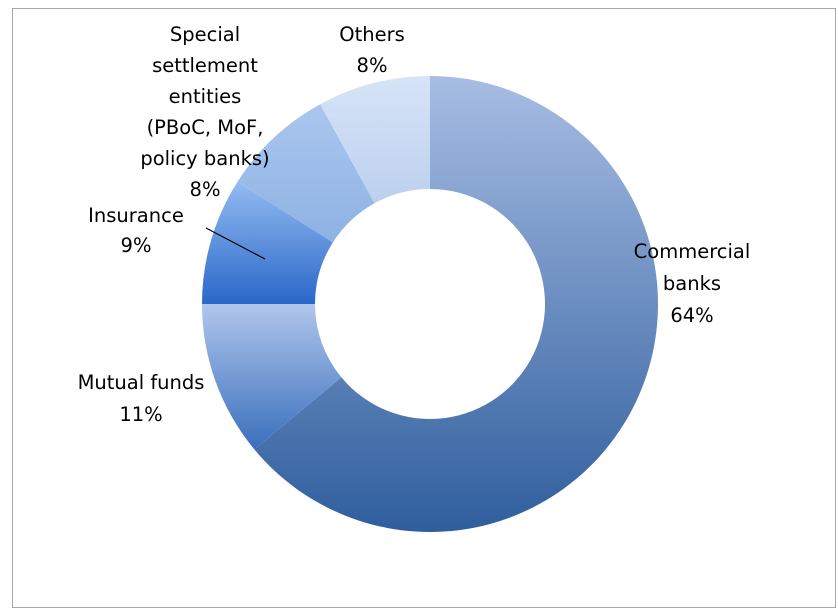  What do you see at coordinates (136, 230) in the screenshot?
I see `data-label-insurance: Insurance 9%` at bounding box center [136, 230].